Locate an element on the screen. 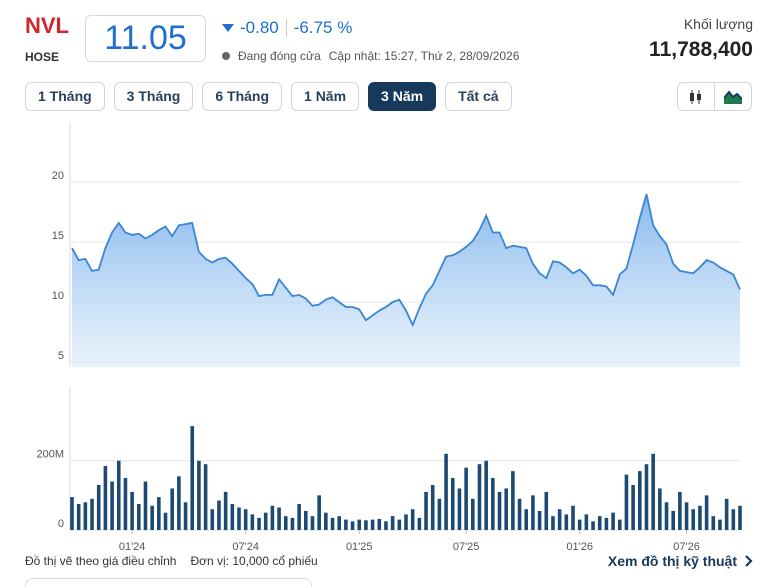 This screenshot has width=771, height=587. symbol: NVL is located at coordinates (47, 25).